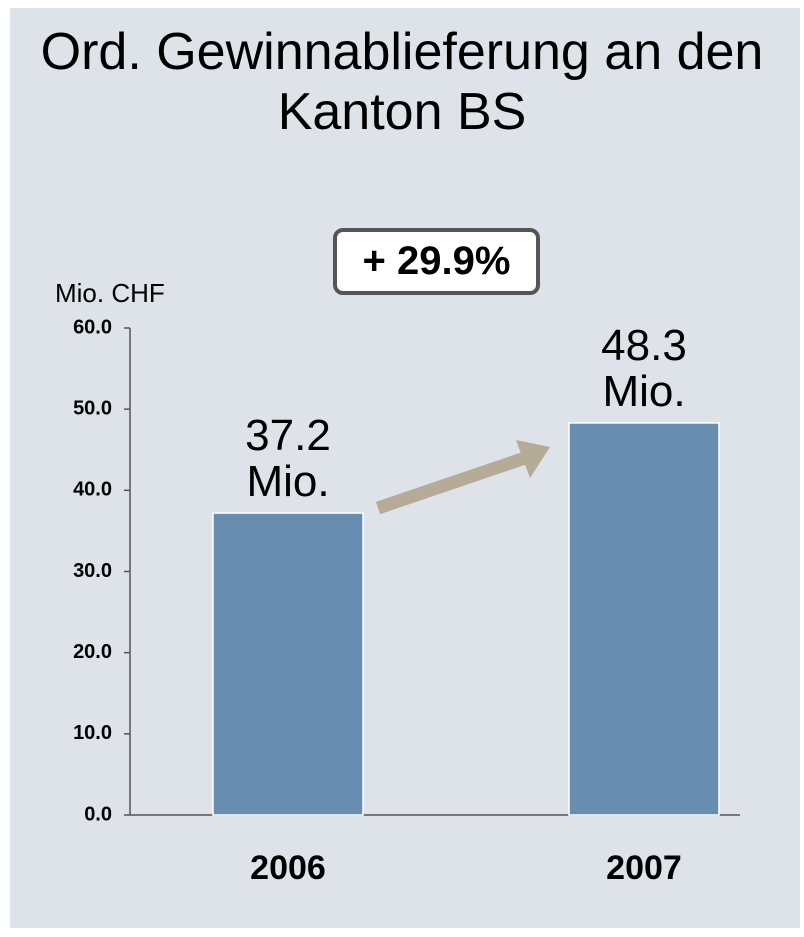 This screenshot has height=937, width=804. Describe the element at coordinates (533, 459) in the screenshot. I see `arrow-head` at that location.